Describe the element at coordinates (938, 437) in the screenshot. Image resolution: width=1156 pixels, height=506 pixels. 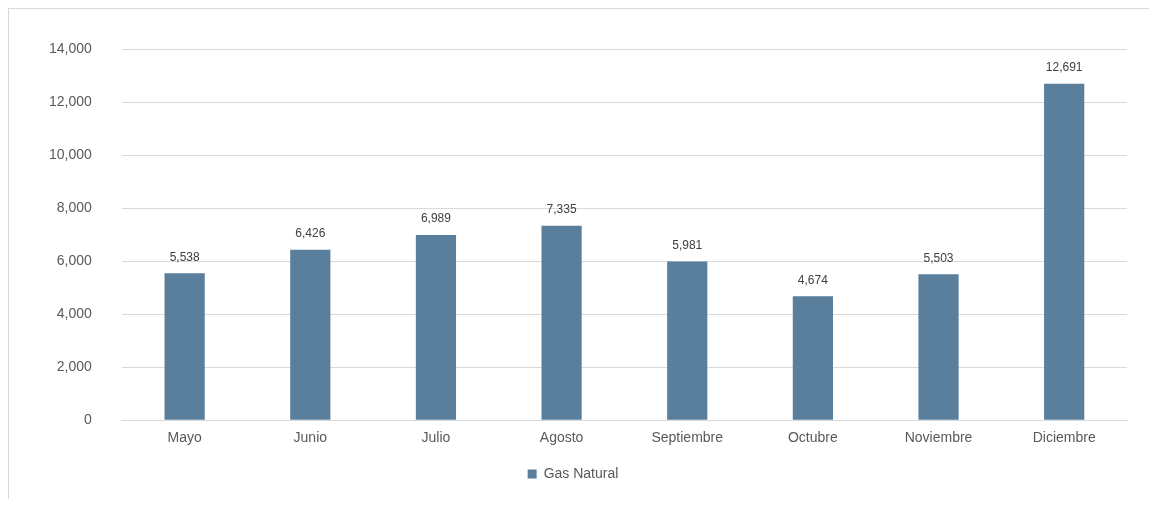
I see `x-tick-label: Noviembre` at that location.